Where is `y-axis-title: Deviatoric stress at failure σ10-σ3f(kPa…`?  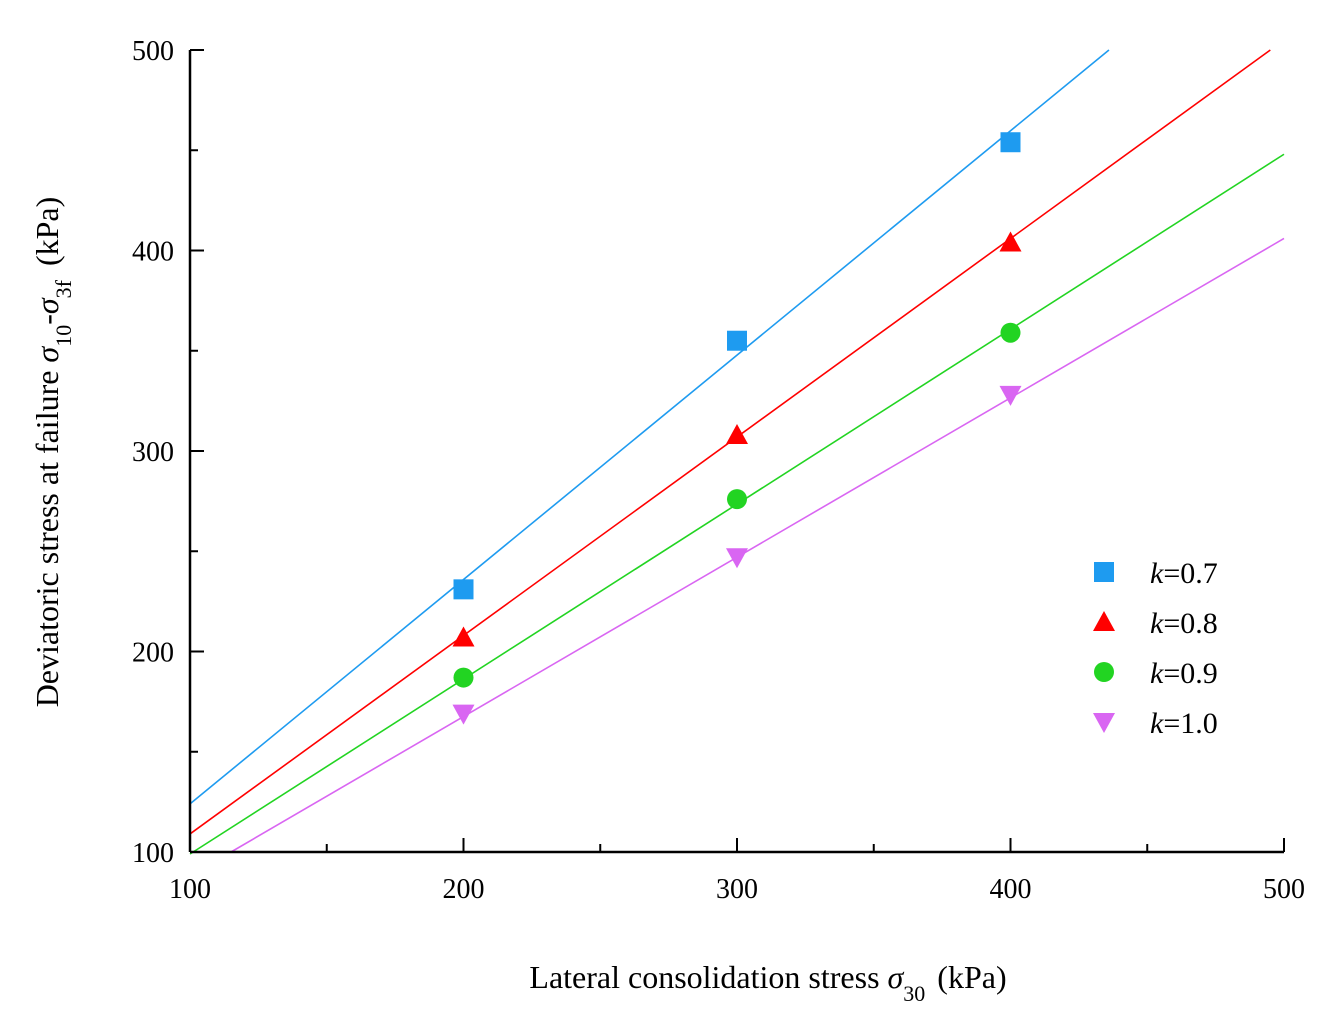 y-axis-title: Deviatoric stress at failure σ10-σ3f(kPa… is located at coordinates (52, 452).